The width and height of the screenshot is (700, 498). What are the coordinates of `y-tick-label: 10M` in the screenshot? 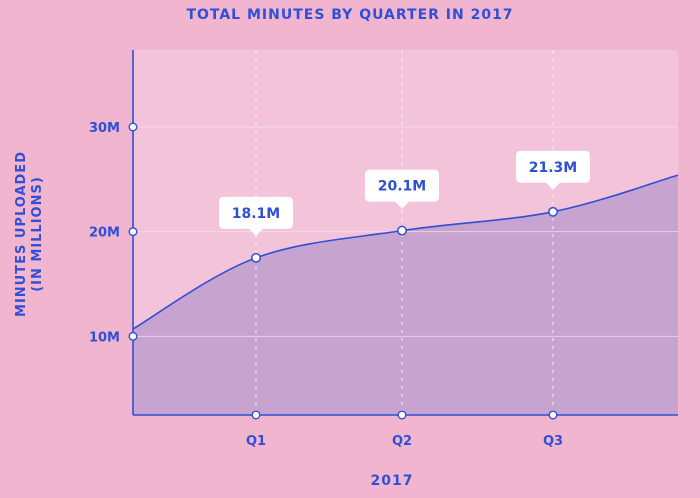 It's located at (104, 337).